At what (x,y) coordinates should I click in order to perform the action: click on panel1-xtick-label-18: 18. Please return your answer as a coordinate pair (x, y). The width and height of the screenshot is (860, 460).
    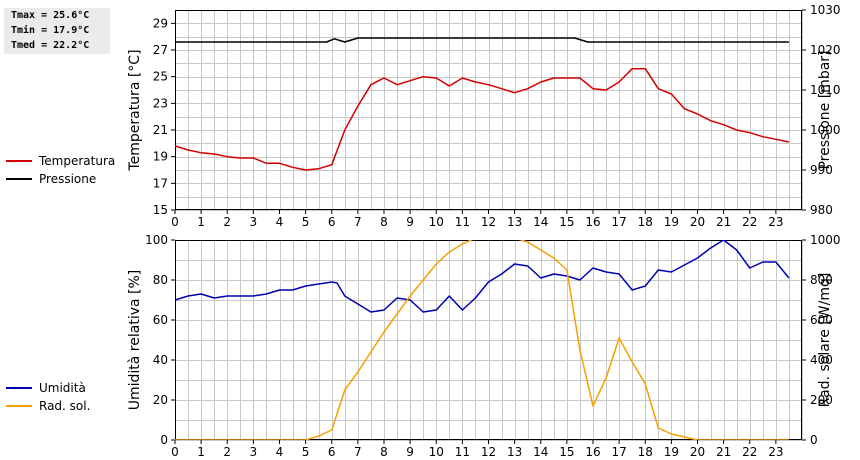
    Looking at the image, I should click on (645, 222).